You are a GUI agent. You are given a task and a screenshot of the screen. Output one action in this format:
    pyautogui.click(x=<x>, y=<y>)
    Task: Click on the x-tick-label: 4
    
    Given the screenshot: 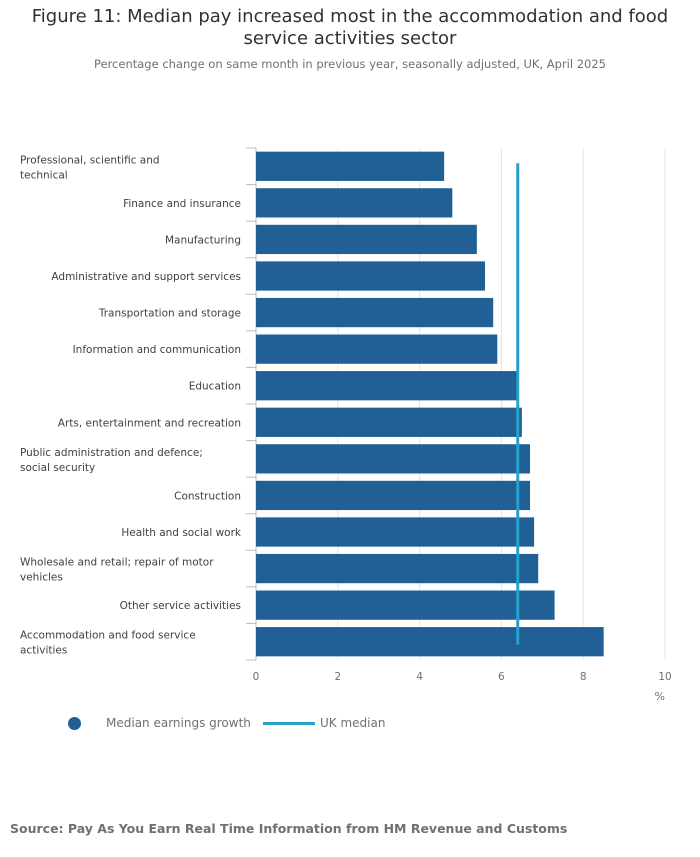 What is the action you would take?
    pyautogui.click(x=419, y=677)
    